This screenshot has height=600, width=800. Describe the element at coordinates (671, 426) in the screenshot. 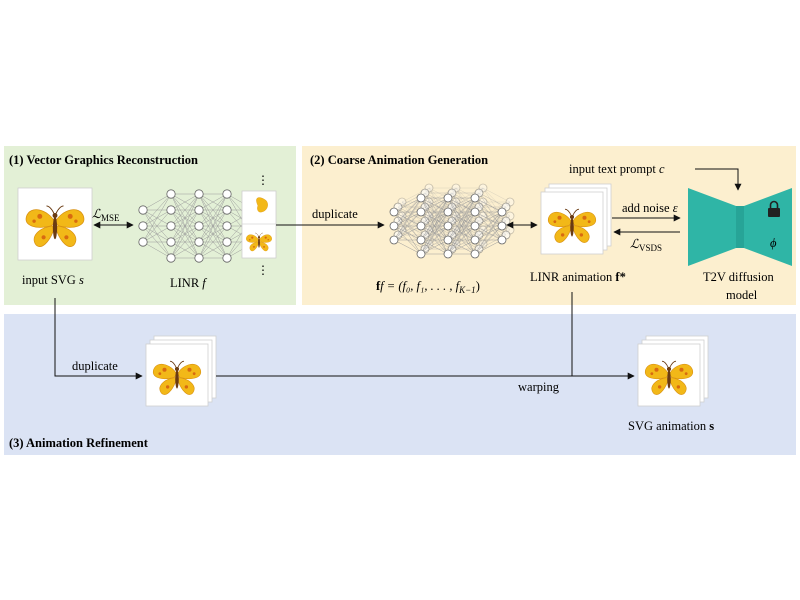

I see `svg-animation-label: SVG animation s` at that location.